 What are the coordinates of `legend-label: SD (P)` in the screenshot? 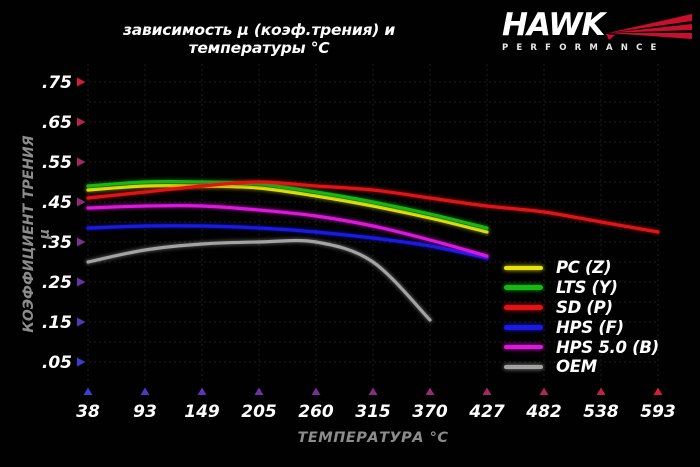 It's located at (584, 307).